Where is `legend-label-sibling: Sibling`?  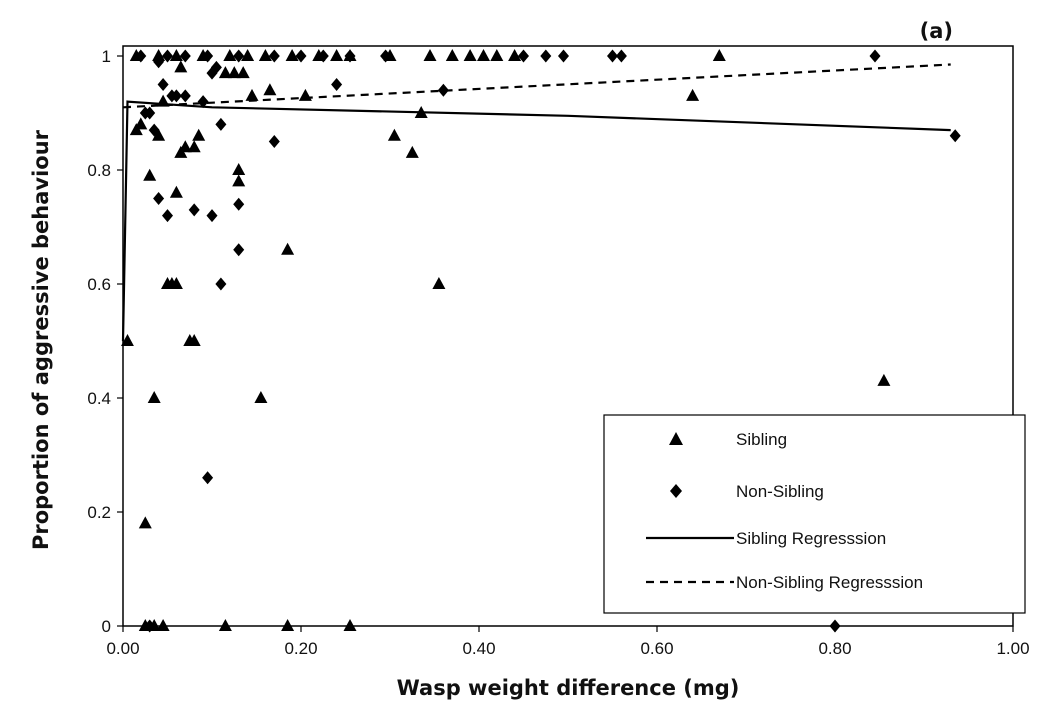 legend-label-sibling: Sibling is located at coordinates (761, 439).